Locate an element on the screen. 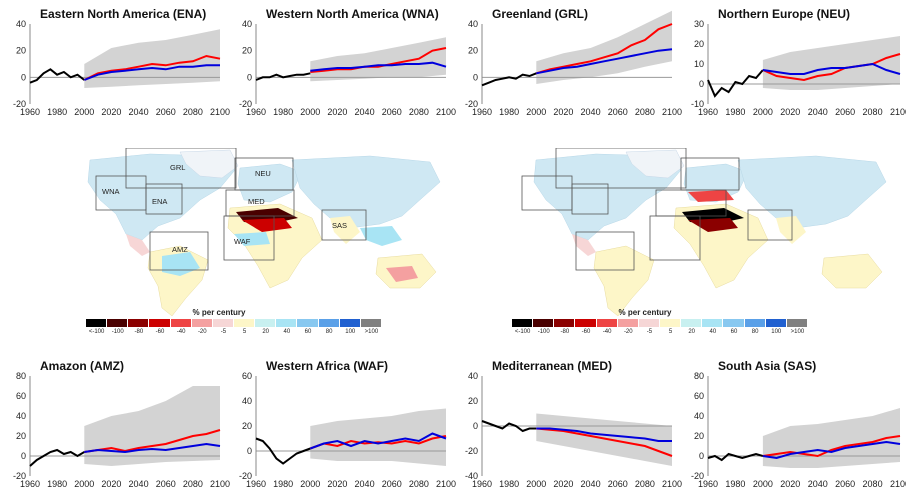 This screenshot has width=906, height=490. legend-label: 40 is located at coordinates (713, 332).